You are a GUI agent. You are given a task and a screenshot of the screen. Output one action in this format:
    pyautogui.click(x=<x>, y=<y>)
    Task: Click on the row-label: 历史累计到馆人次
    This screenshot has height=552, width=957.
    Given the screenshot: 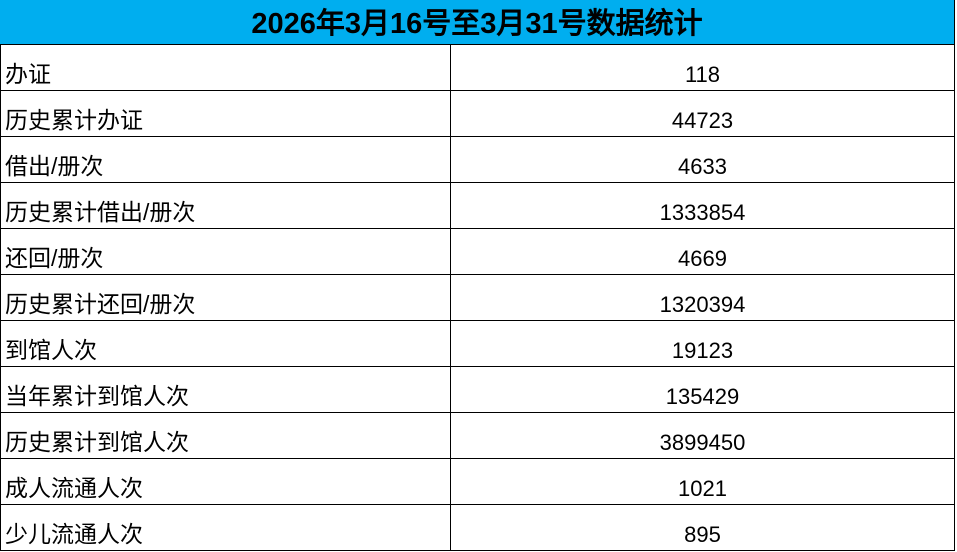 What is the action you would take?
    pyautogui.click(x=225, y=435)
    